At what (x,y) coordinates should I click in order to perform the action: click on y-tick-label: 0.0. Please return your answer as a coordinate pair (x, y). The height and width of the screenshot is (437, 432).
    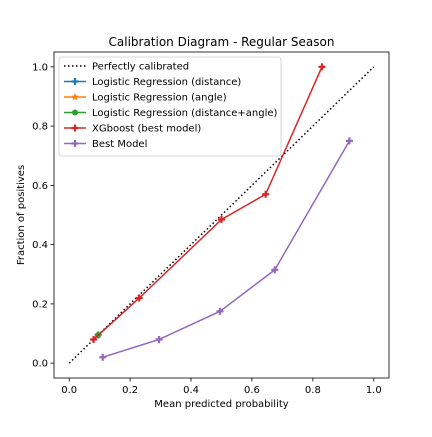
    Looking at the image, I should click on (40, 364).